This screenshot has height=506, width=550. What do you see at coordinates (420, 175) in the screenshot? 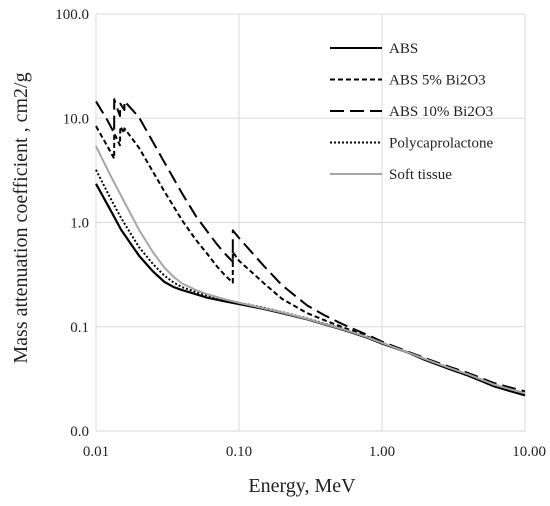
I see `legend-label: Soft tissue` at bounding box center [420, 175].